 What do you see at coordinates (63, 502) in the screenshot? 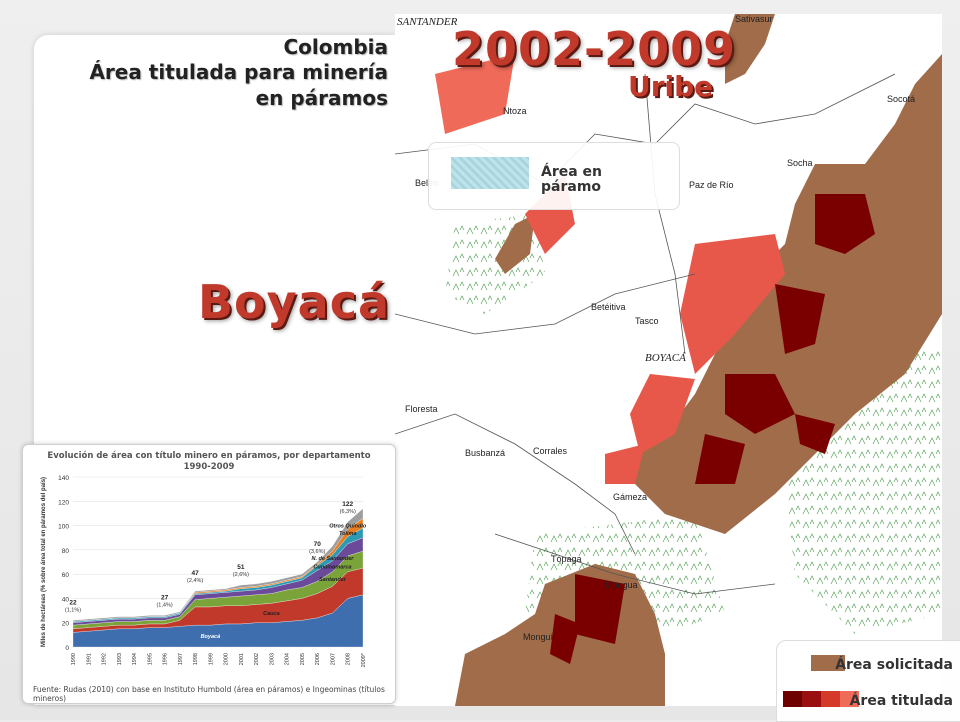
I see `y-tick-label: 120` at bounding box center [63, 502].